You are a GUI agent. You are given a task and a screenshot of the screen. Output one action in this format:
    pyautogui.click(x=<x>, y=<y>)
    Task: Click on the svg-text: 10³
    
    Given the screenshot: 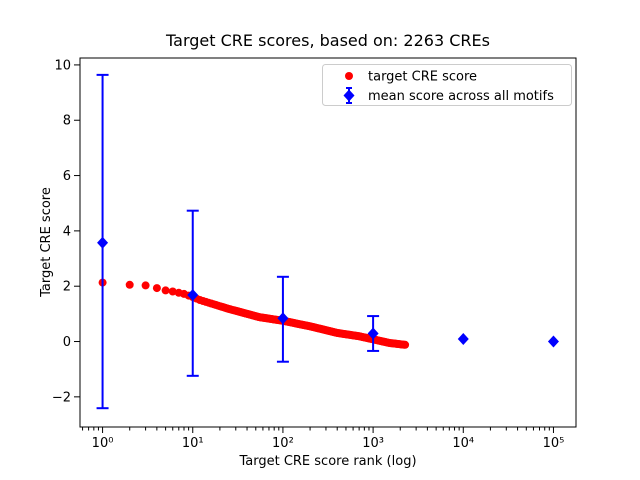 What is the action you would take?
    pyautogui.click(x=373, y=443)
    